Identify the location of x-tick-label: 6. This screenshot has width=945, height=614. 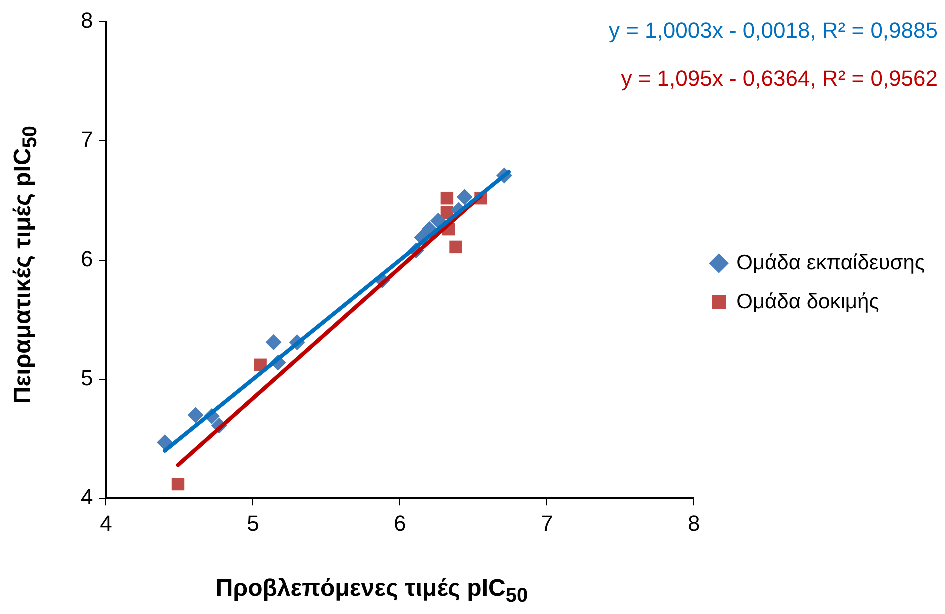
(400, 523).